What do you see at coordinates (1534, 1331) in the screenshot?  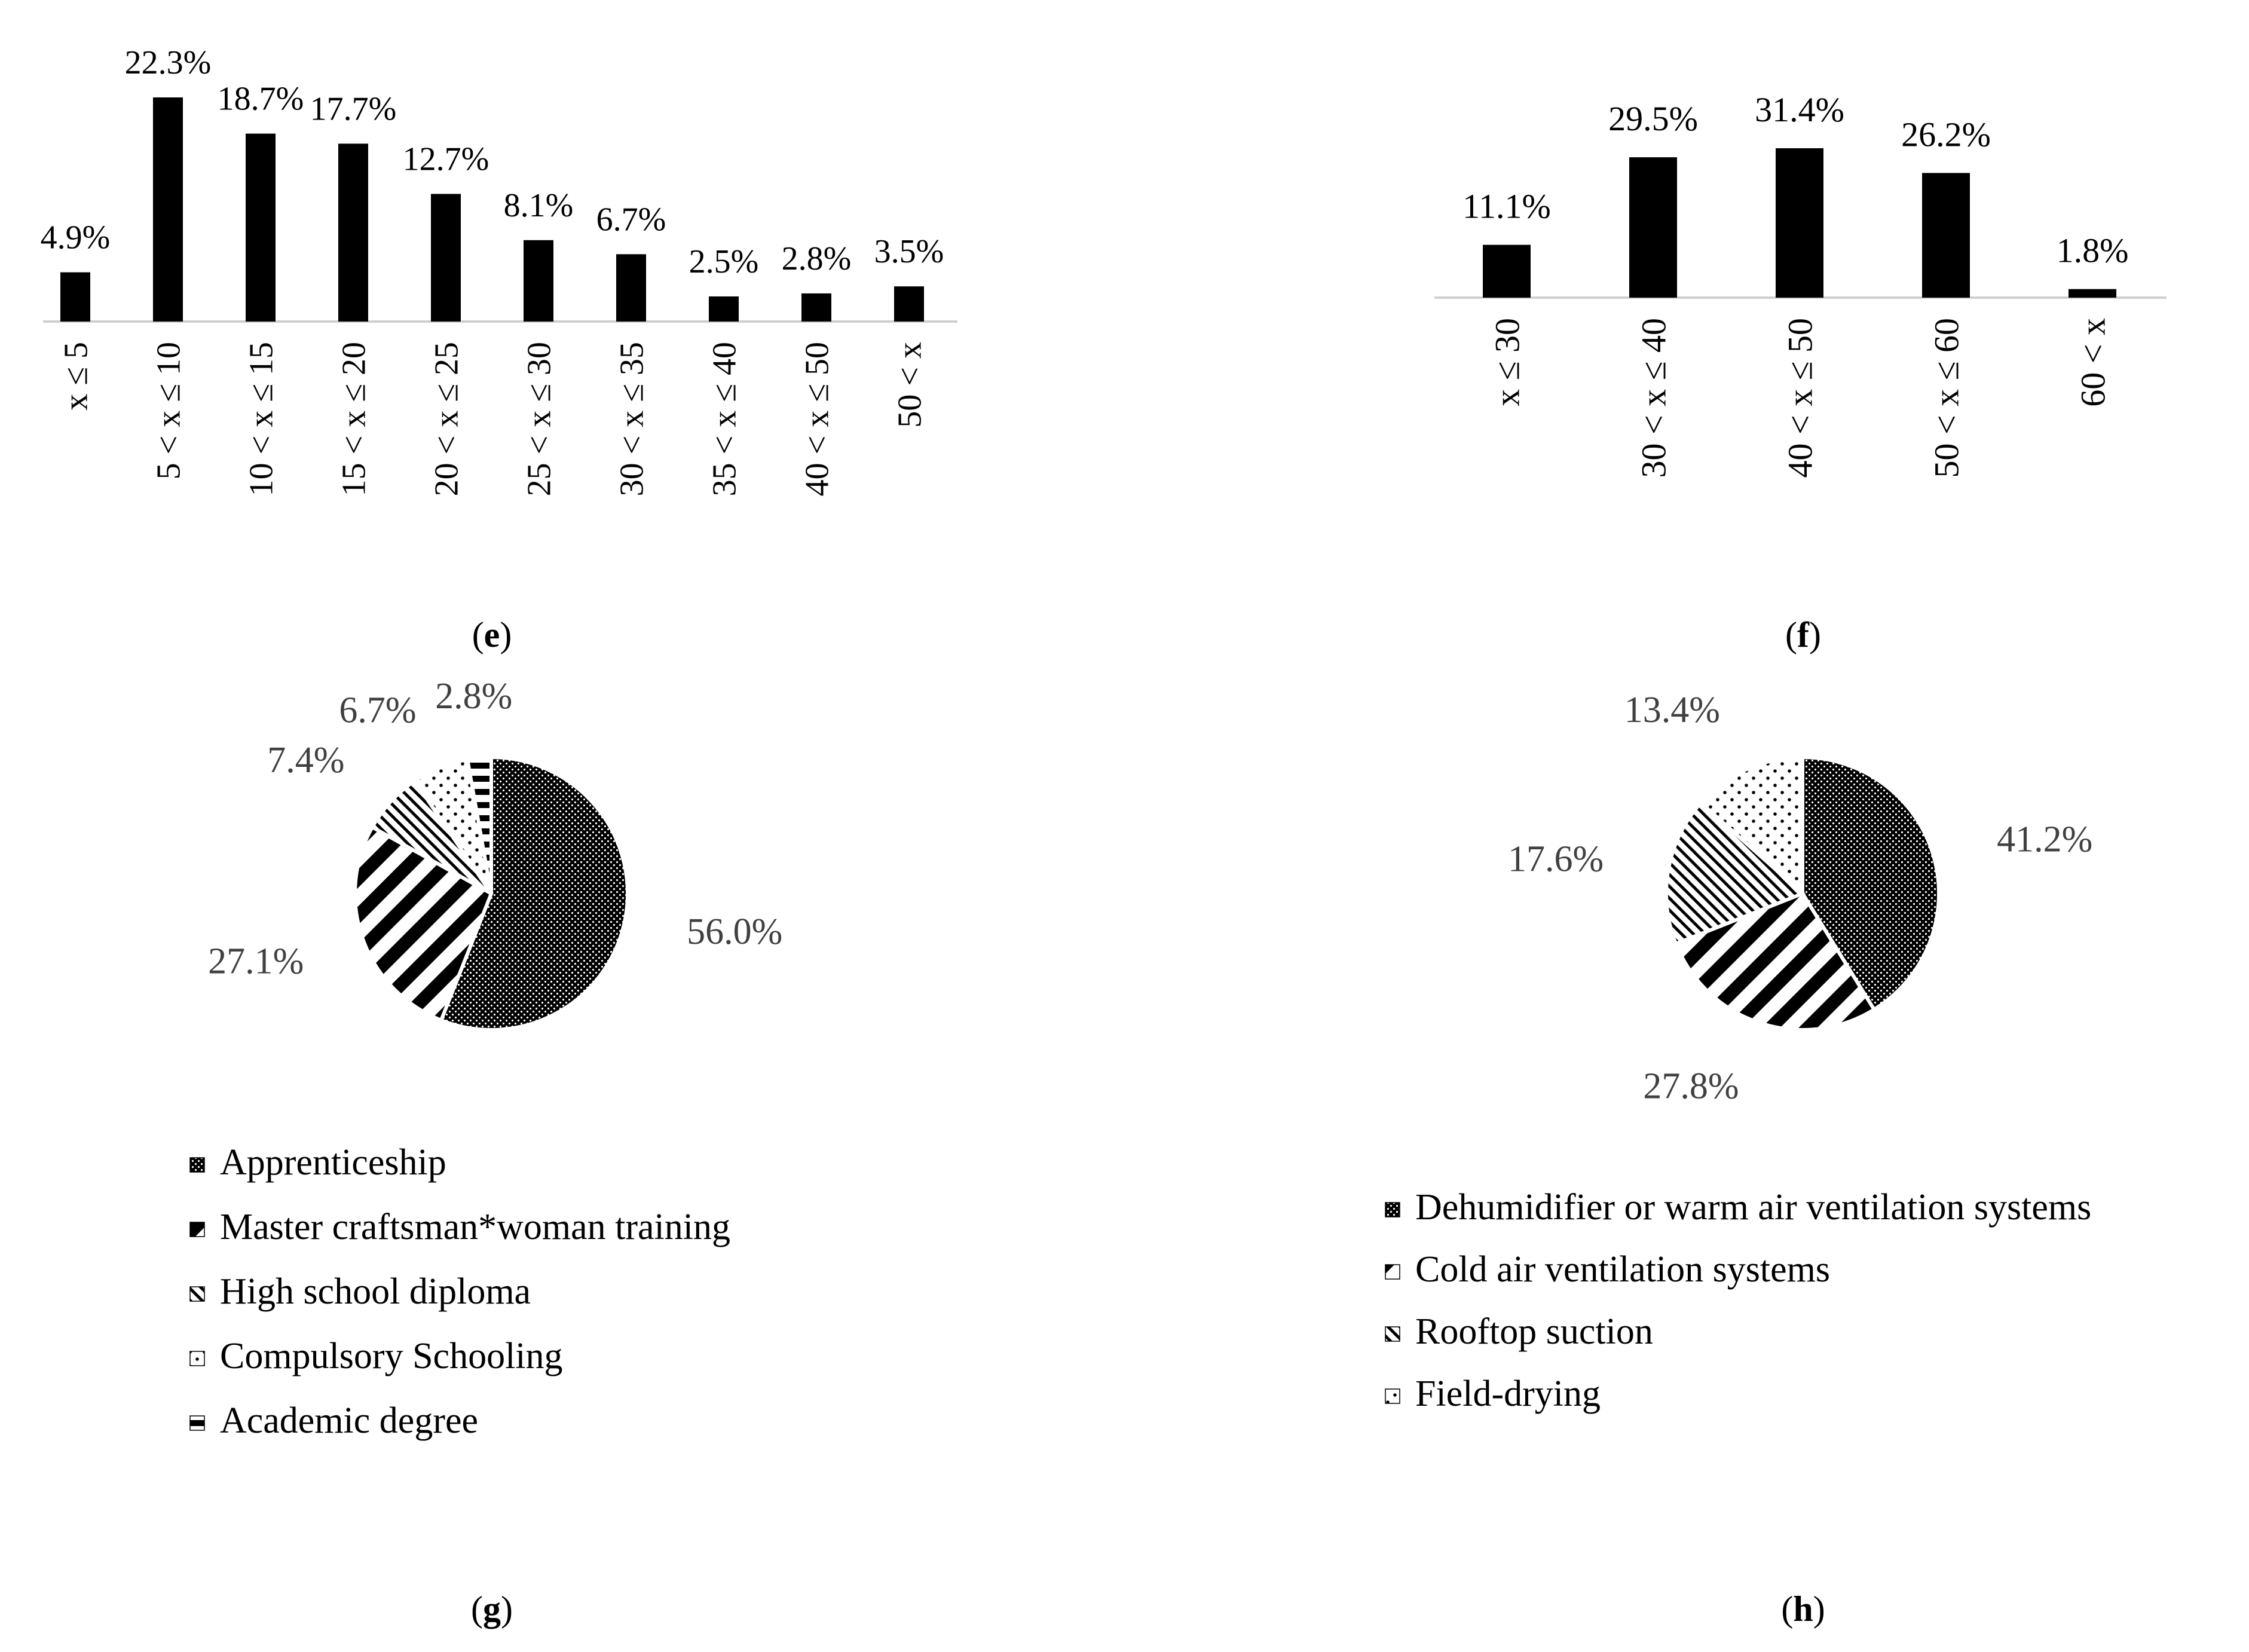 I see `chart-h-legend-label-2: Rooftop suction` at bounding box center [1534, 1331].